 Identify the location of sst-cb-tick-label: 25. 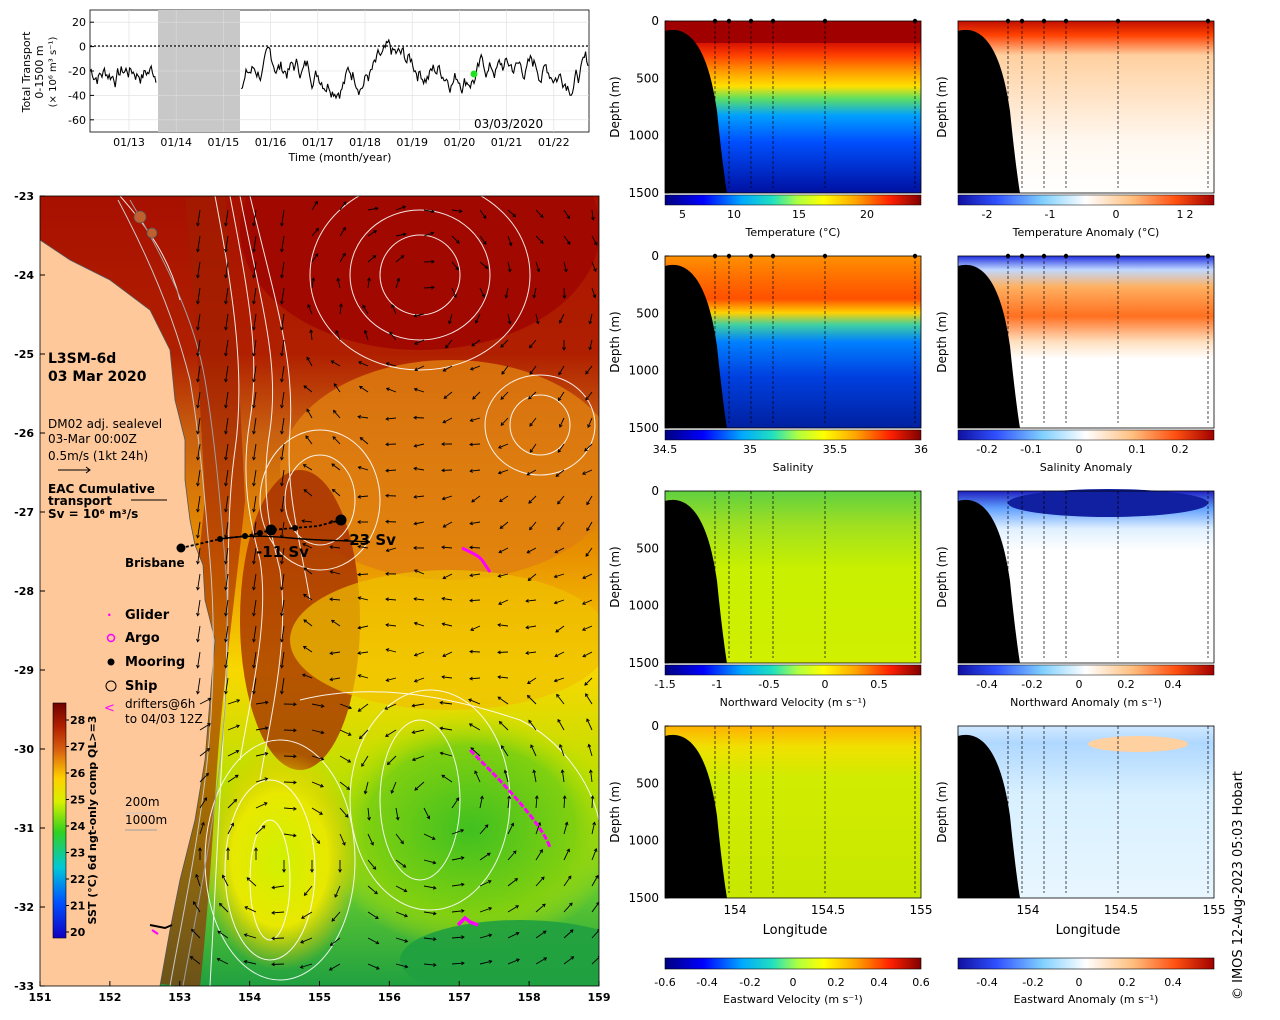
(77, 800).